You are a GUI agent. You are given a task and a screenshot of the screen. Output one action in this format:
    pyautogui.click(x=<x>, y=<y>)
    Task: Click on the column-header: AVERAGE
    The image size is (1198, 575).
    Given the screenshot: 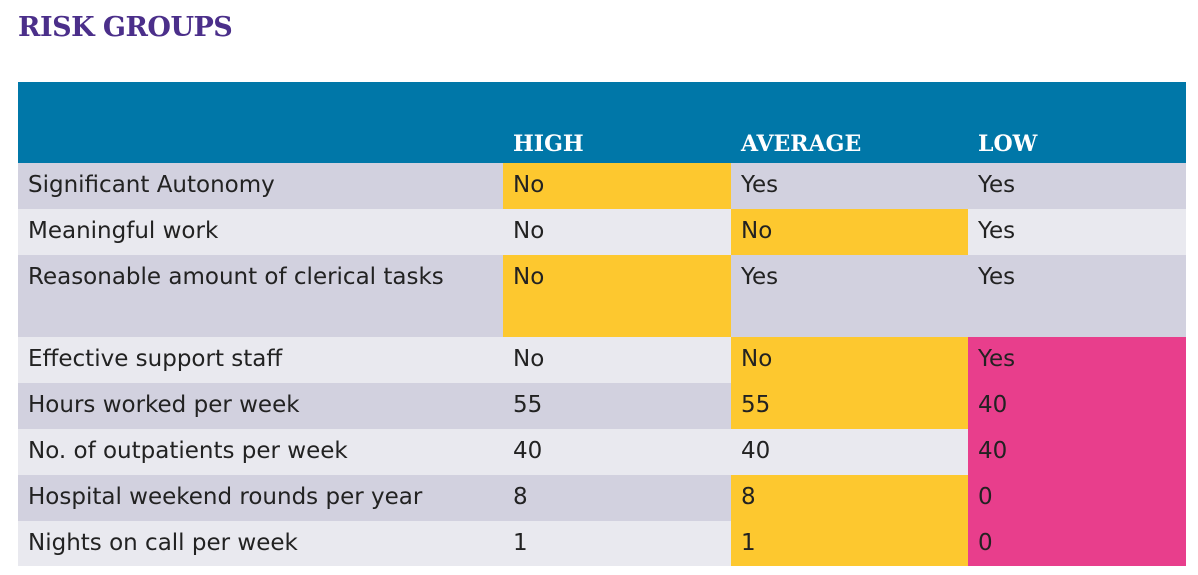 What is the action you would take?
    pyautogui.click(x=801, y=144)
    